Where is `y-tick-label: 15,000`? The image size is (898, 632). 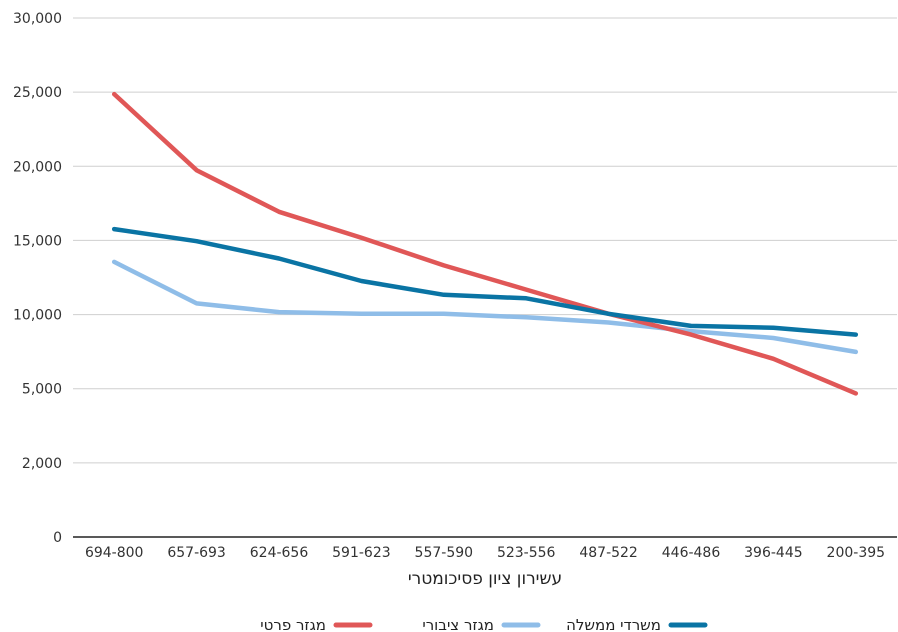
y-tick-label: 15,000 is located at coordinates (37, 241).